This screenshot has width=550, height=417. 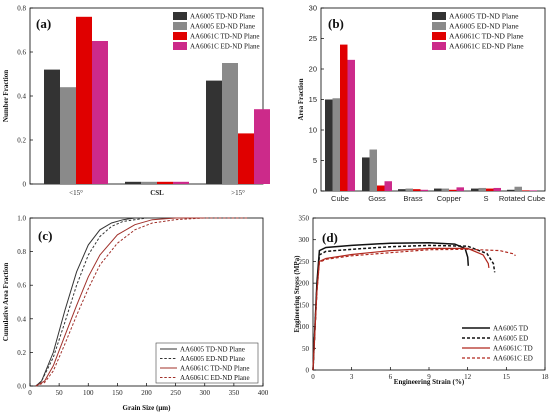 What do you see at coordinates (315, 160) in the screenshot?
I see `y-tick-label: 5` at bounding box center [315, 160].